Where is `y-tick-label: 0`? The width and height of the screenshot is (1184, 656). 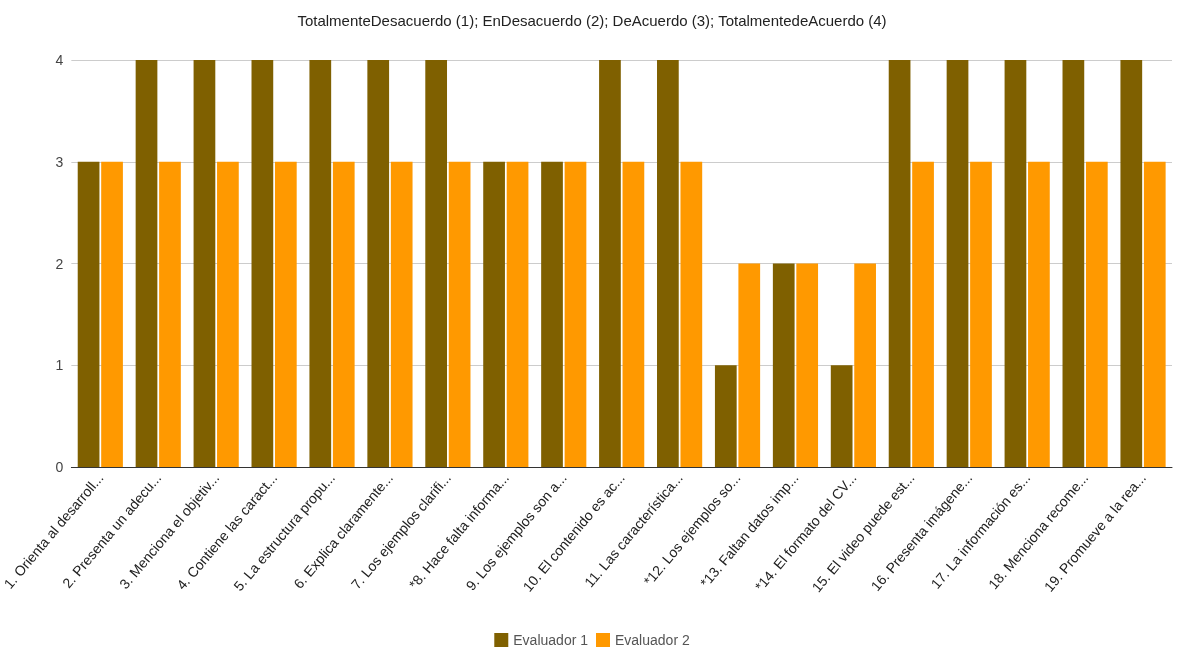 y-tick-label: 0 is located at coordinates (59, 467).